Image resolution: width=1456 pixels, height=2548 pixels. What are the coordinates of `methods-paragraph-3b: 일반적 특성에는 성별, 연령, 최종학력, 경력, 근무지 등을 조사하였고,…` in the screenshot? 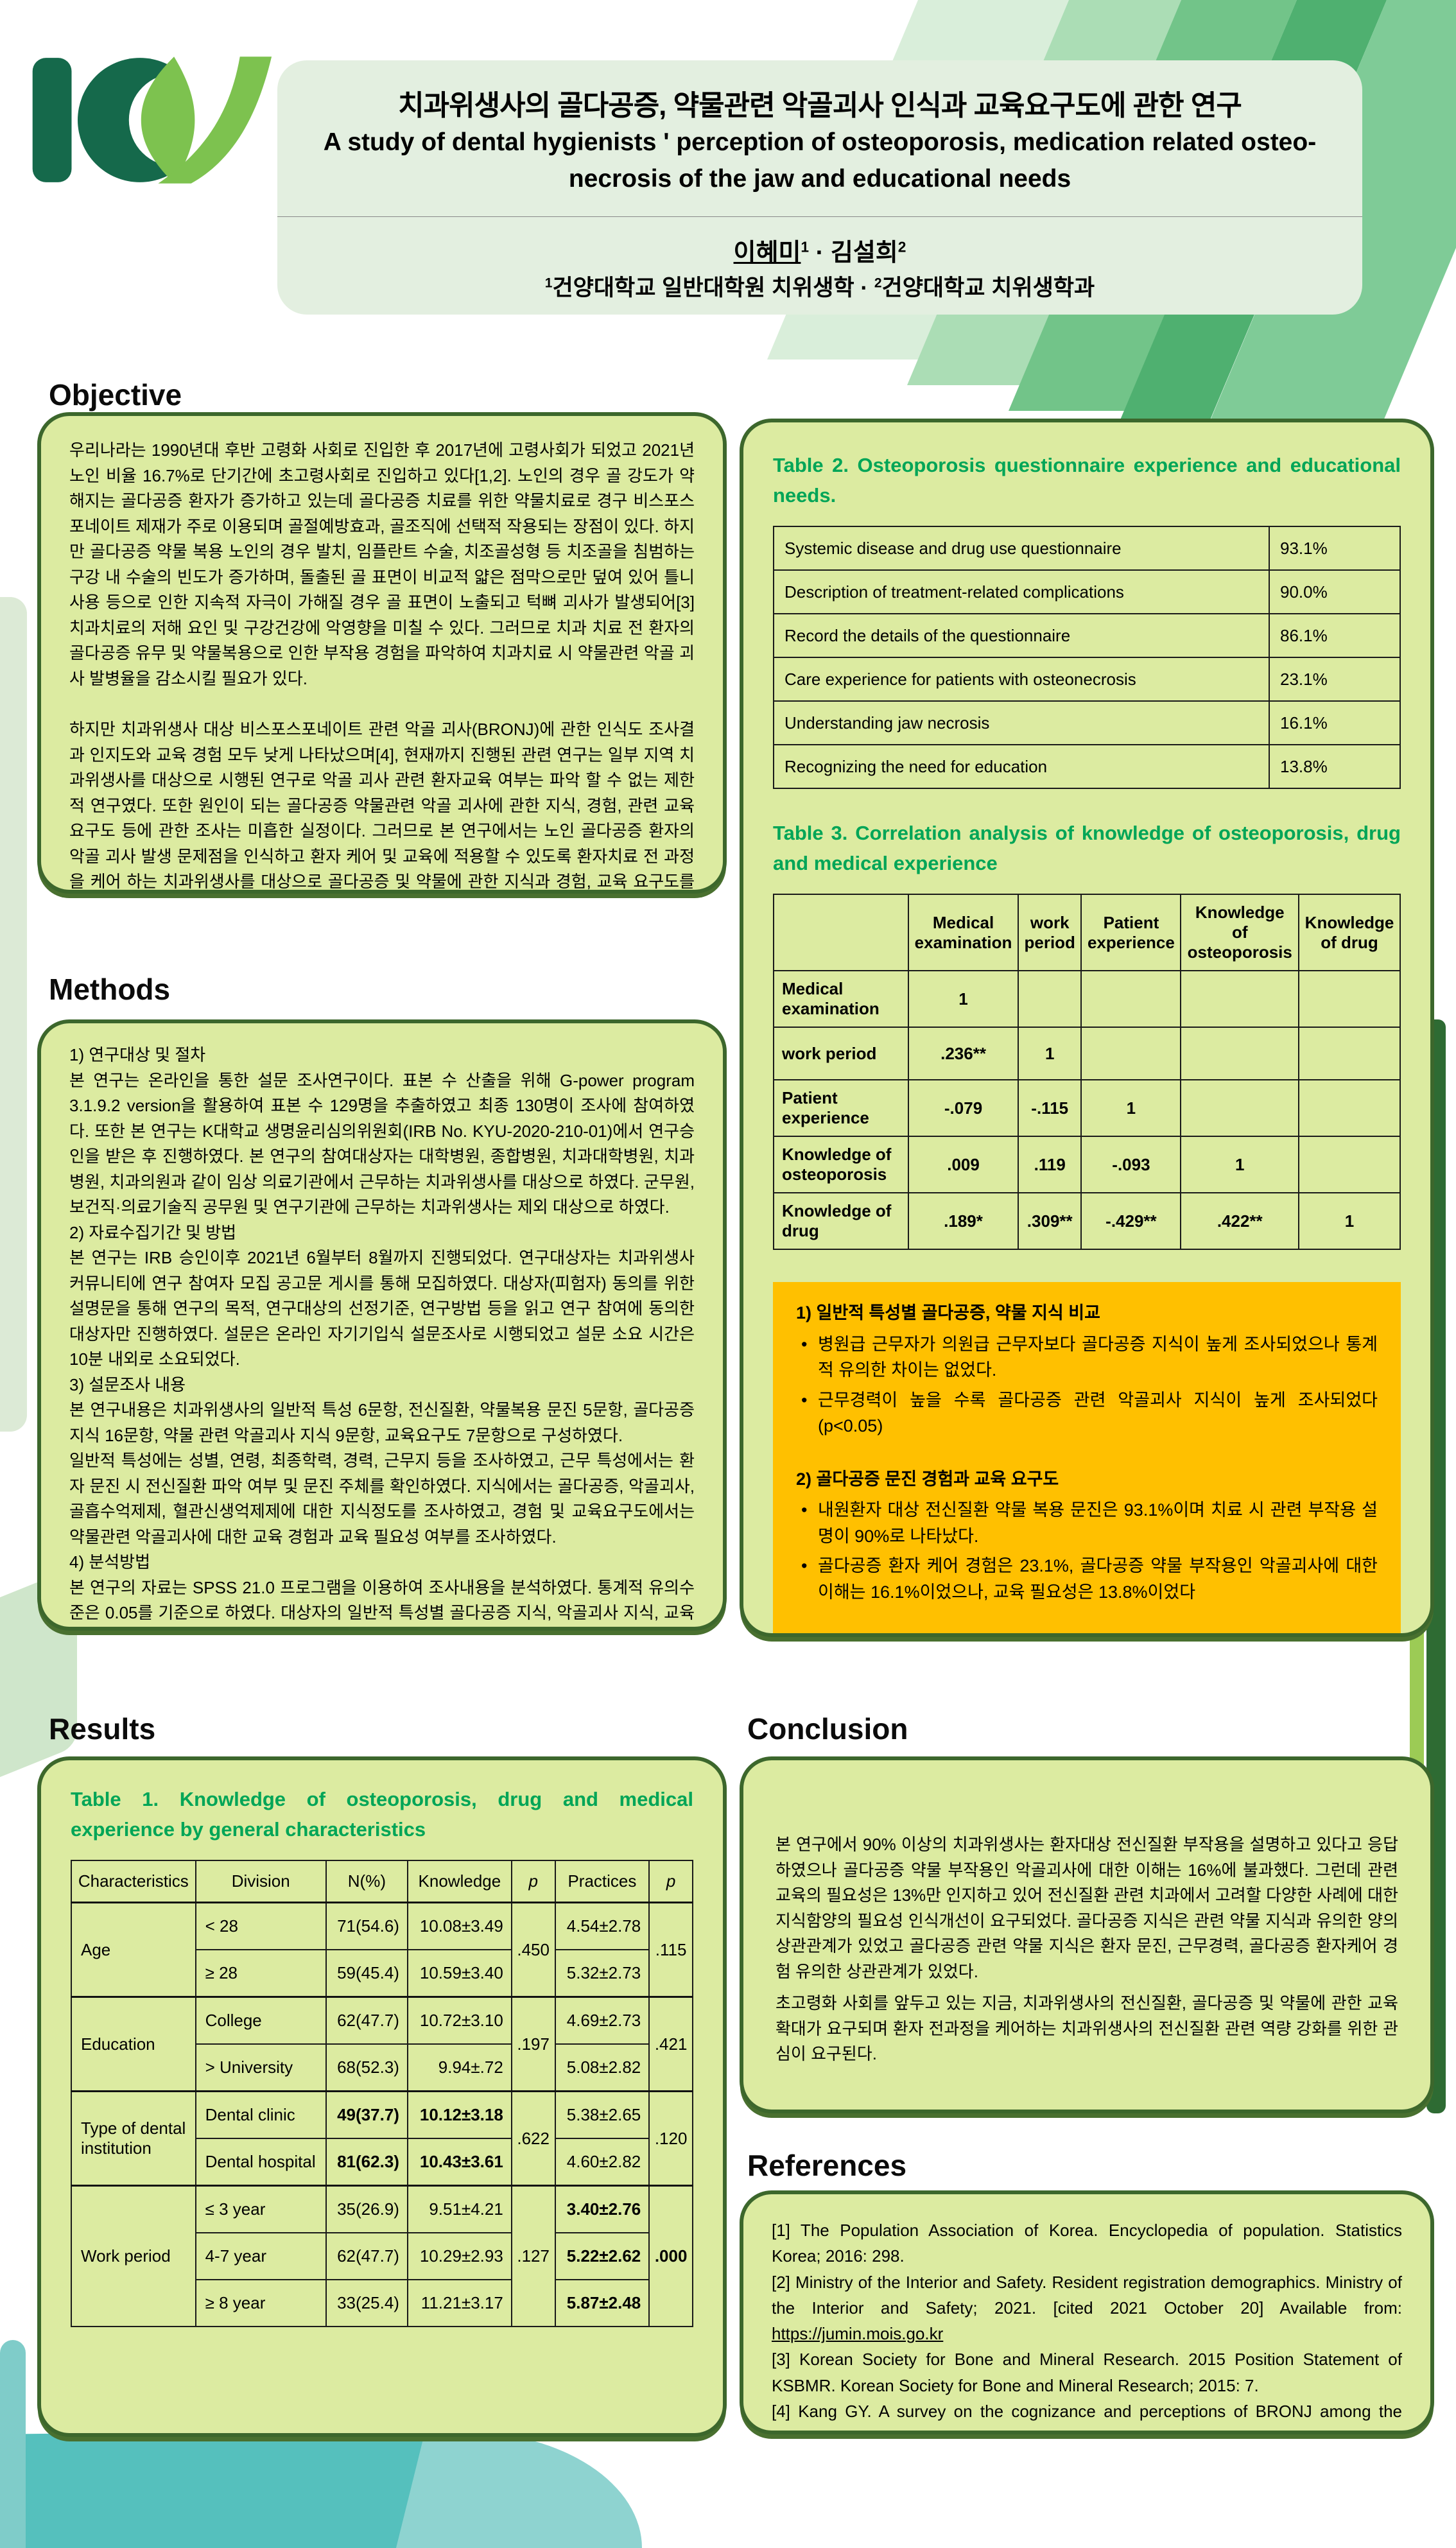 It's located at (382, 1499).